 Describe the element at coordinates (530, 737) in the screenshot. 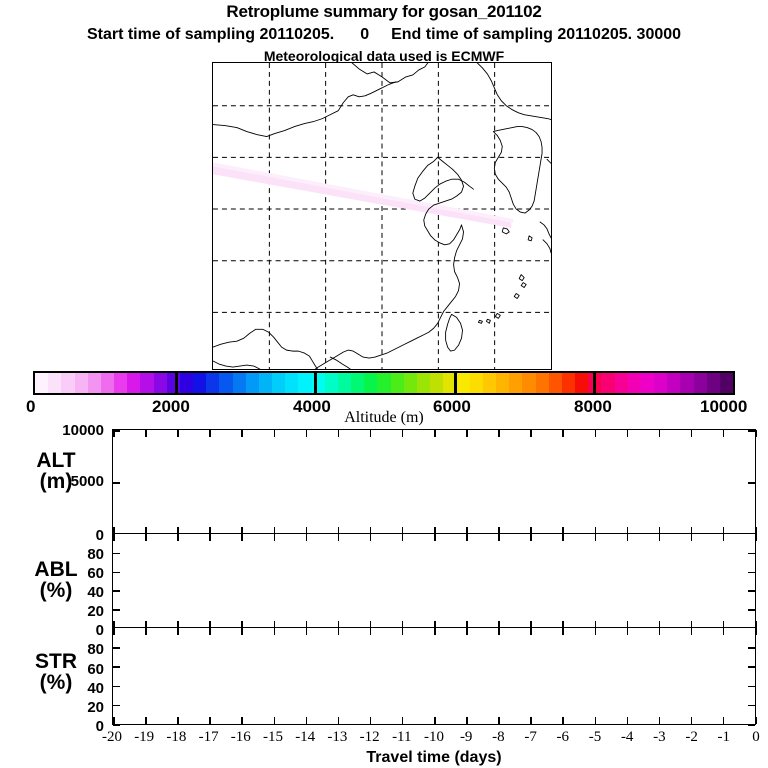

I see `xtick-label-13: -7` at that location.